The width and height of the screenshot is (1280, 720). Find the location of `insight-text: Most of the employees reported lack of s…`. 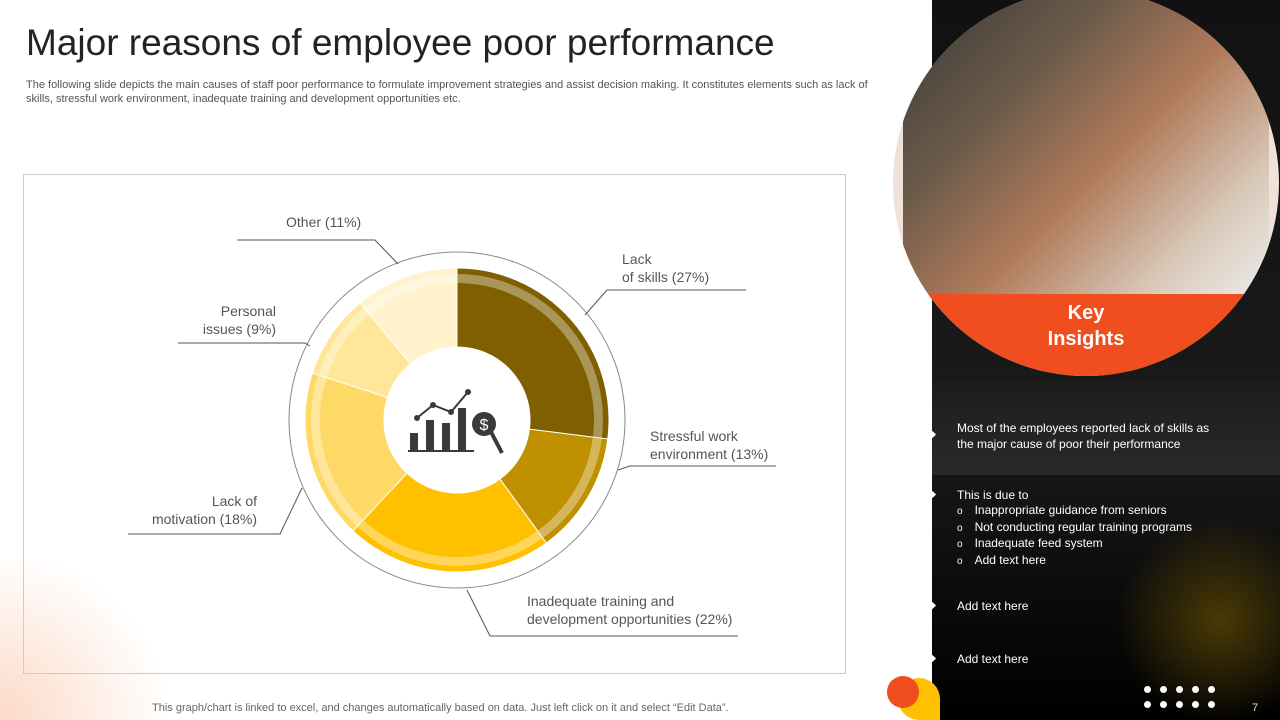

insight-text: Most of the employees reported lack of s… is located at coordinates (1083, 436).